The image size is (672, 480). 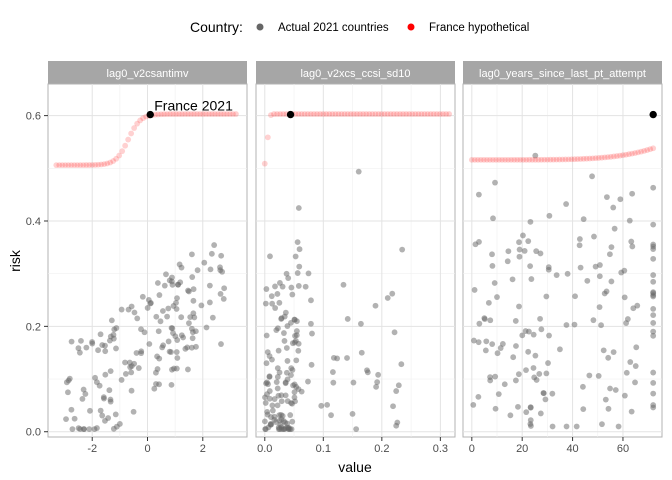 What do you see at coordinates (623, 449) in the screenshot?
I see `x-tick-label: 60` at bounding box center [623, 449].